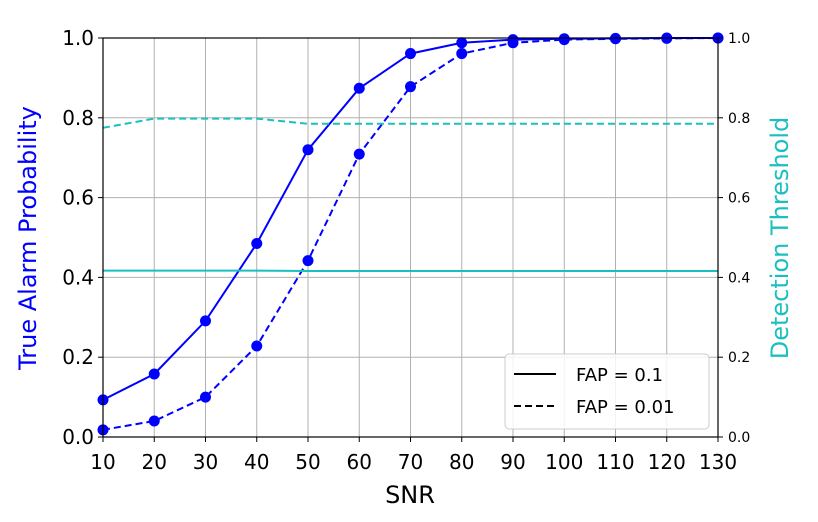 The width and height of the screenshot is (818, 522). I want to click on x-tick-label: 70, so click(410, 462).